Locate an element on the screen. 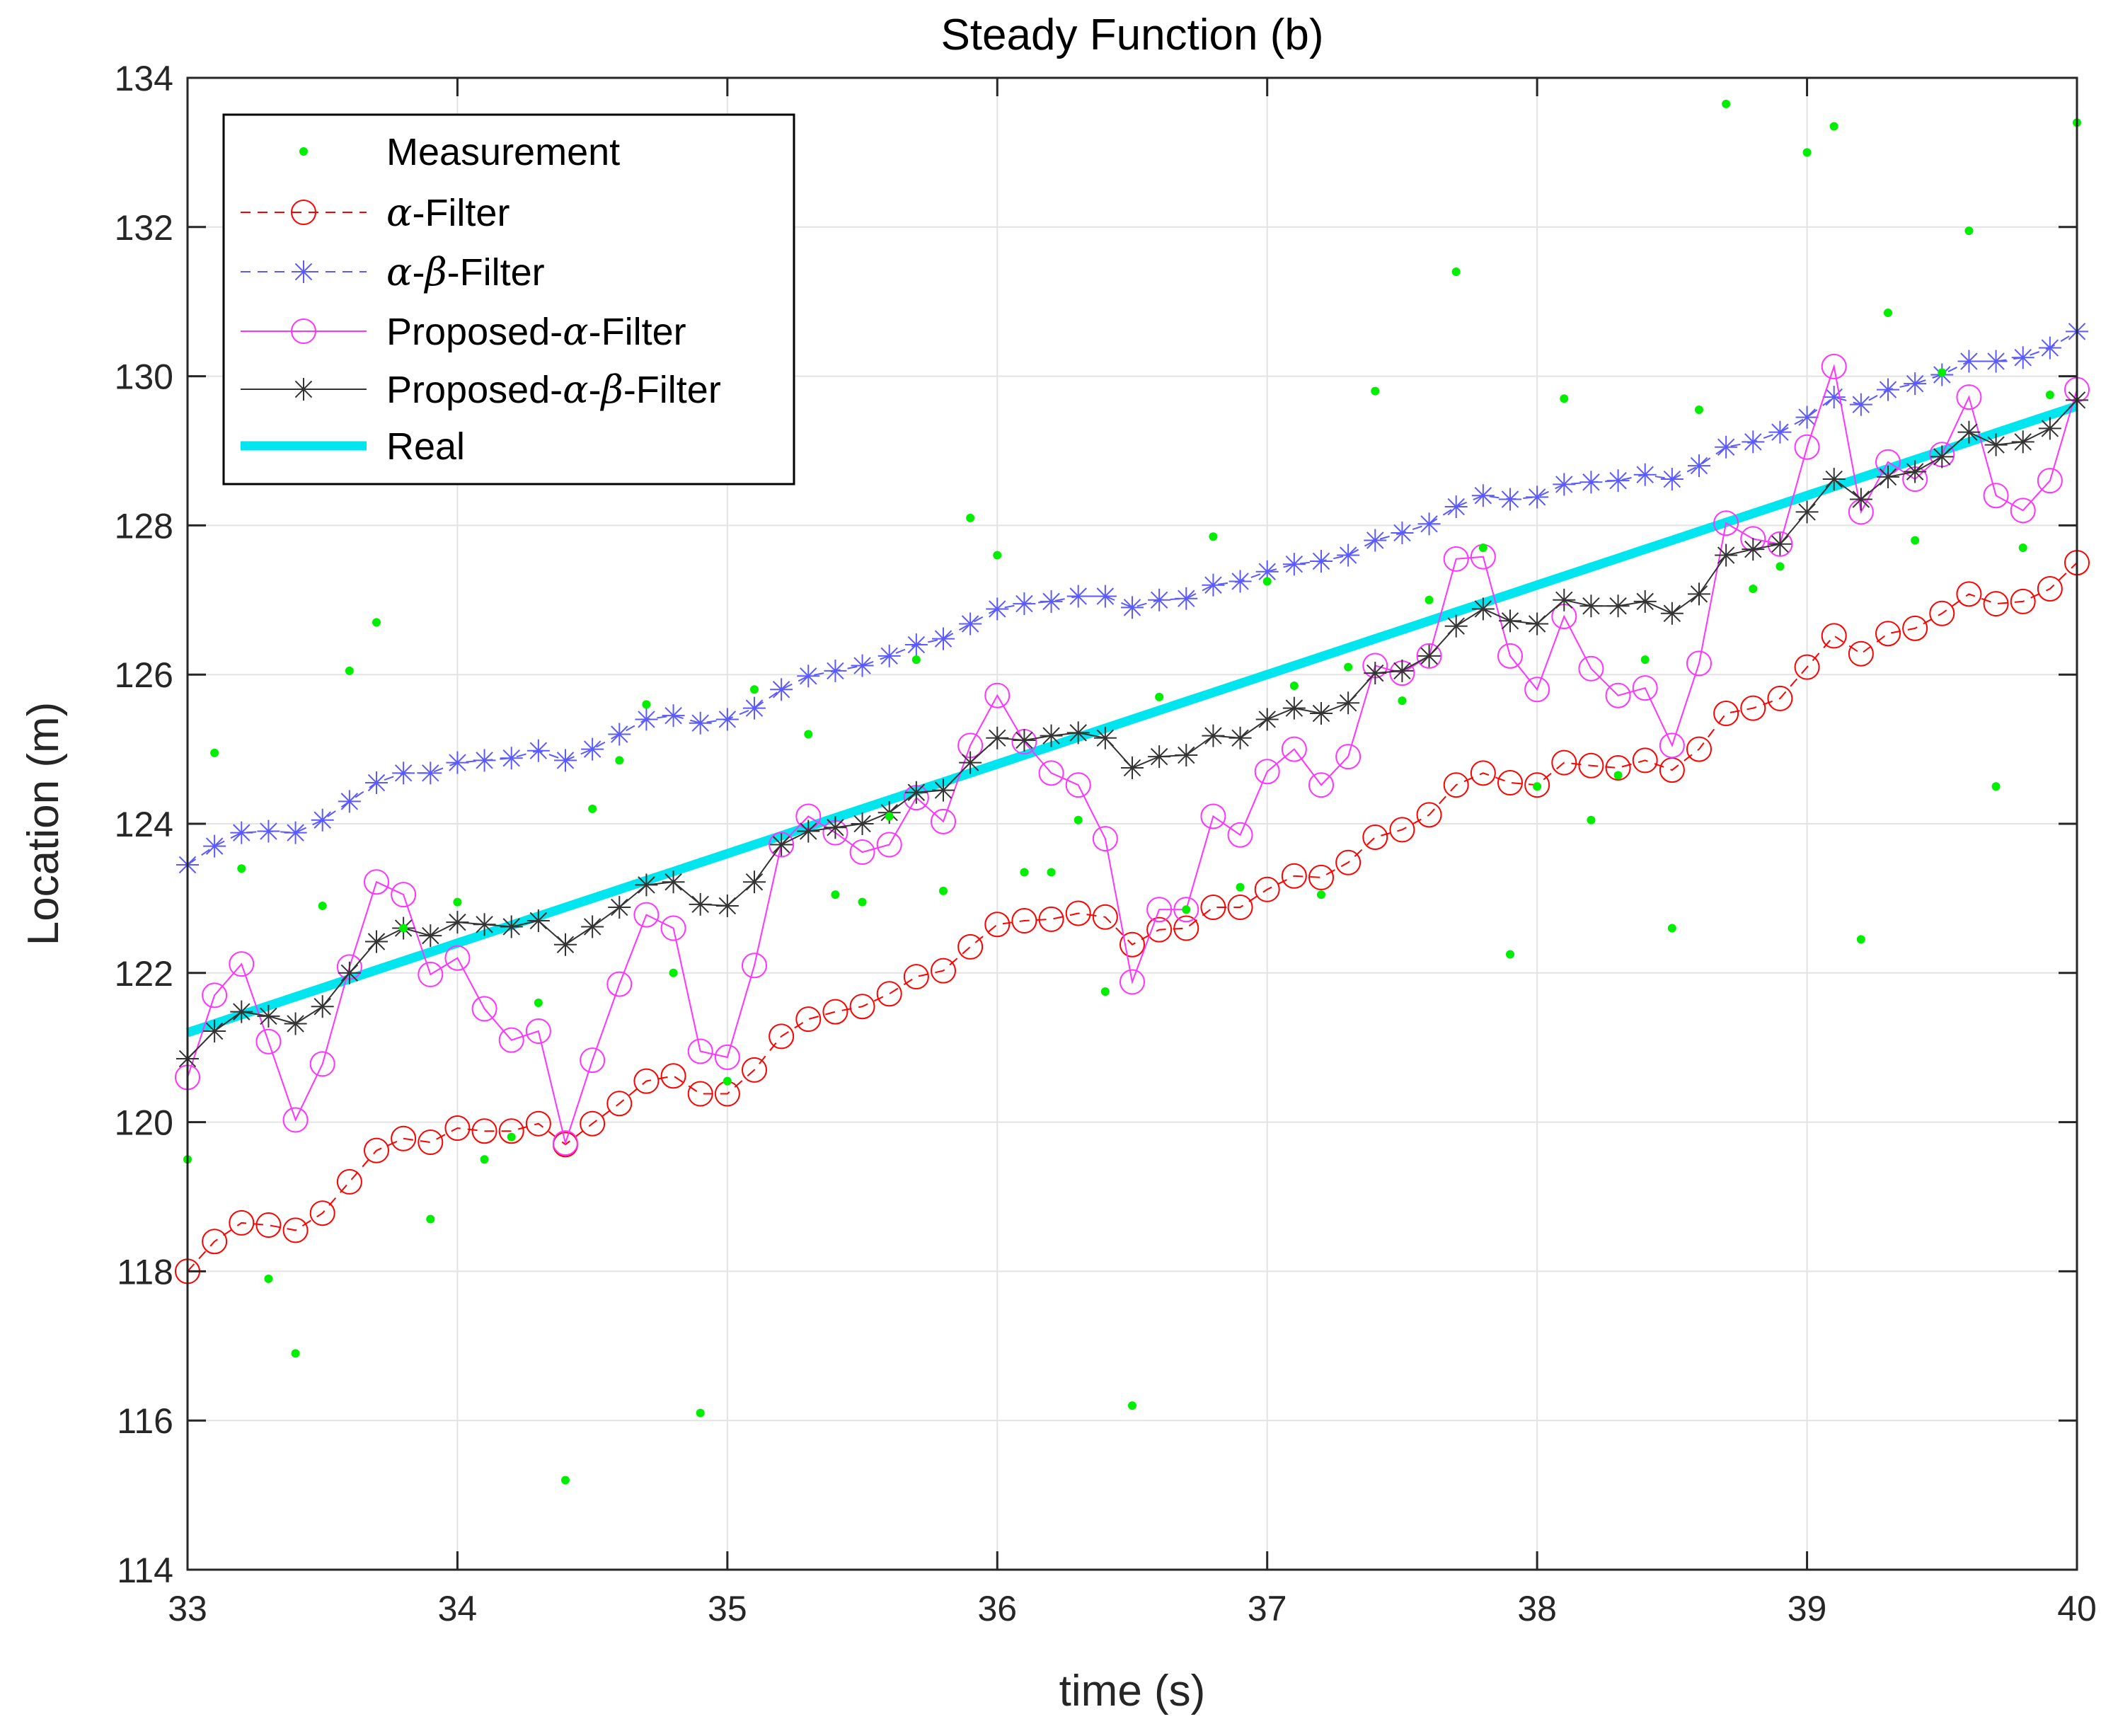 Image resolution: width=2118 pixels, height=1736 pixels. legend-entry: α-Filter is located at coordinates (375, 212).